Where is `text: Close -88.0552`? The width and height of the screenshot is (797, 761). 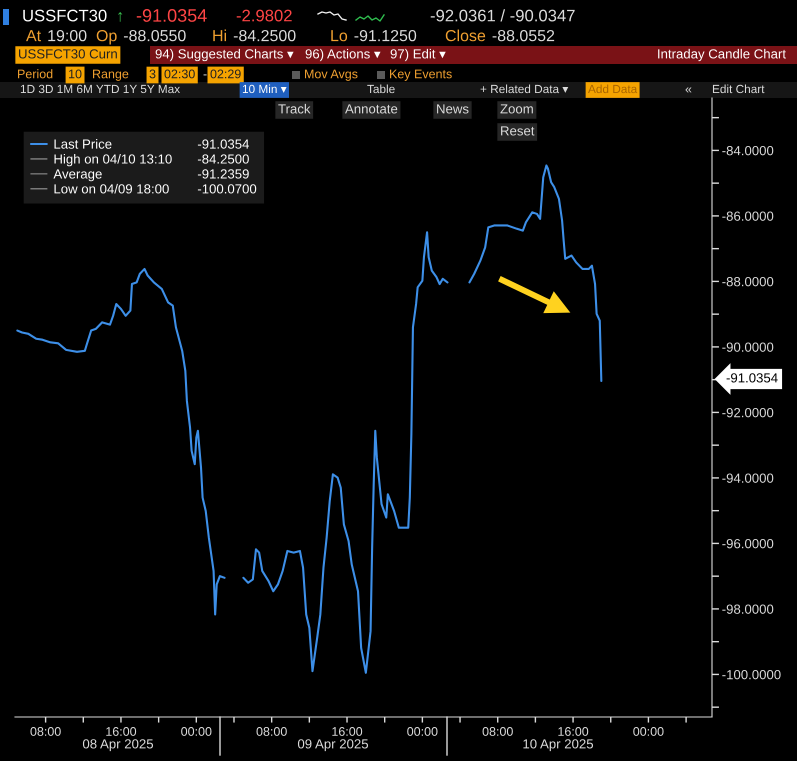 text: Close -88.0552 is located at coordinates (500, 36).